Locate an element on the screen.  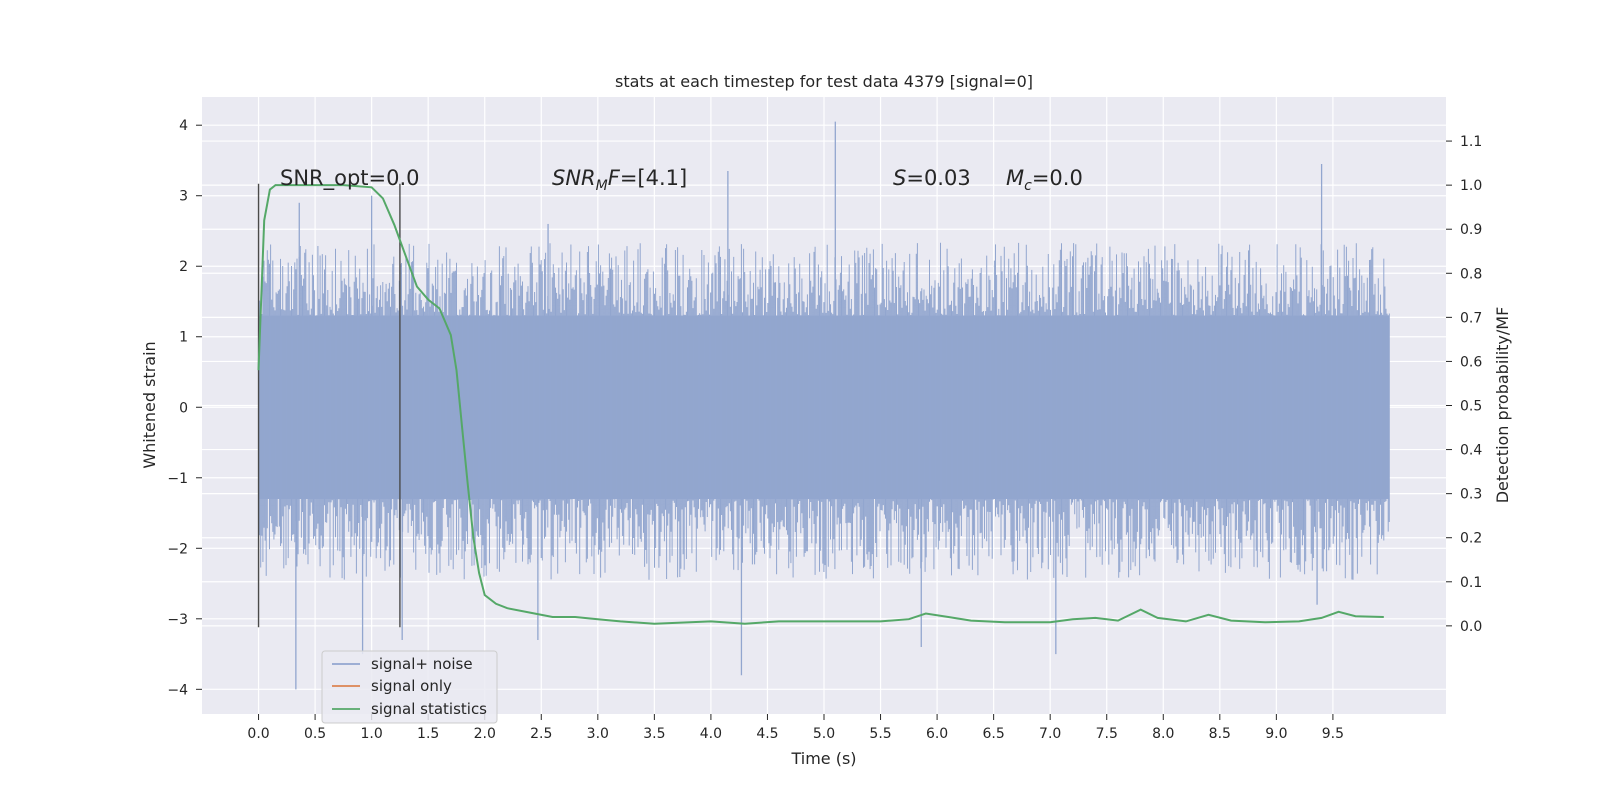
y-tick-label-6: 2 is located at coordinates (183, 267).